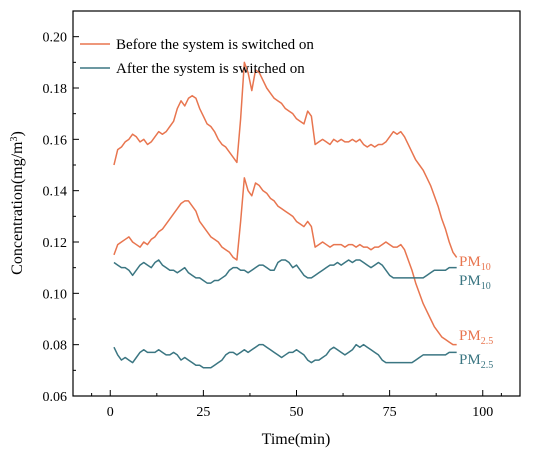  Describe the element at coordinates (110, 412) in the screenshot. I see `x-tick-label: 0` at that location.